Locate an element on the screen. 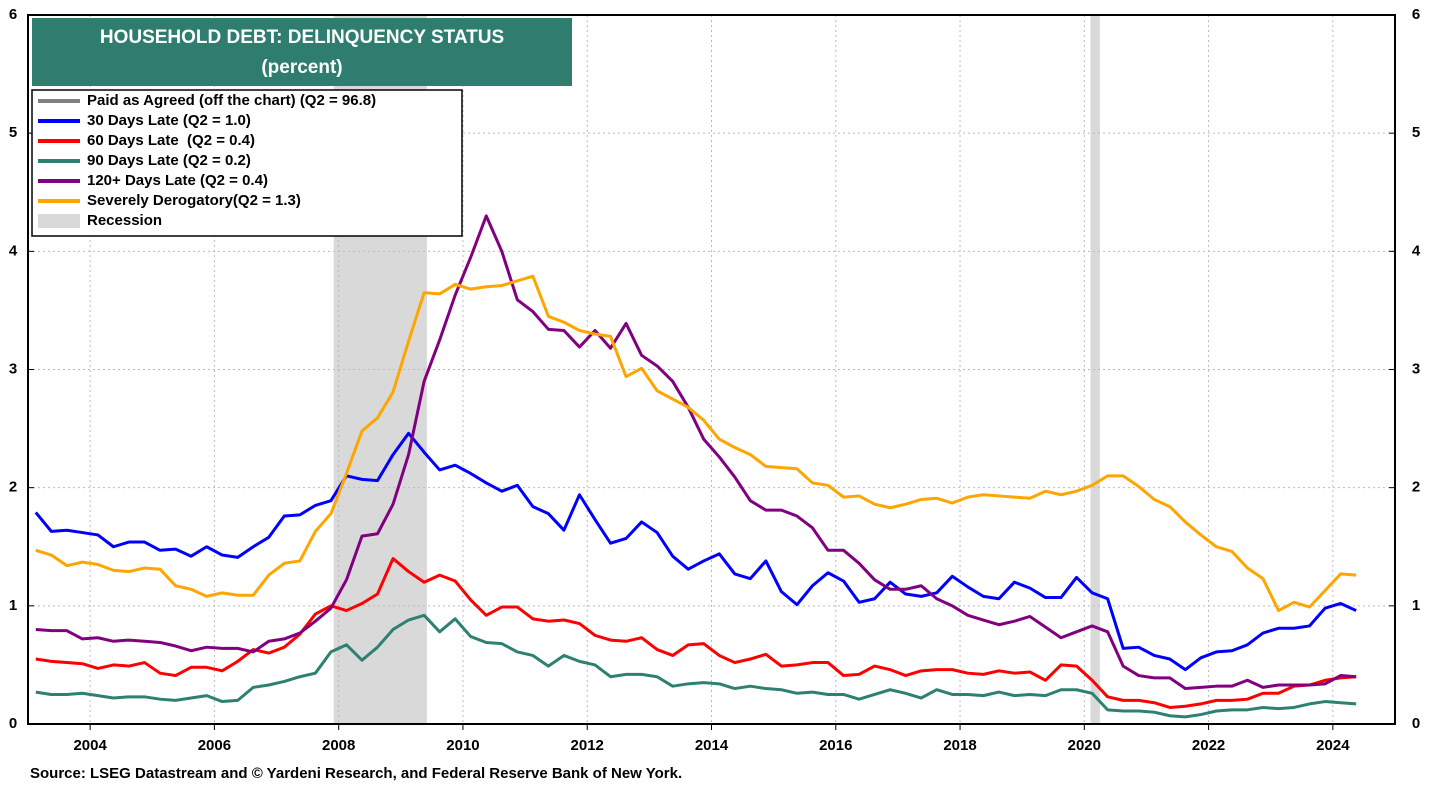 This screenshot has height=790, width=1438. chart-title: HOUSEHOLD DEBT: DELINQUENCY STATUS is located at coordinates (302, 37).